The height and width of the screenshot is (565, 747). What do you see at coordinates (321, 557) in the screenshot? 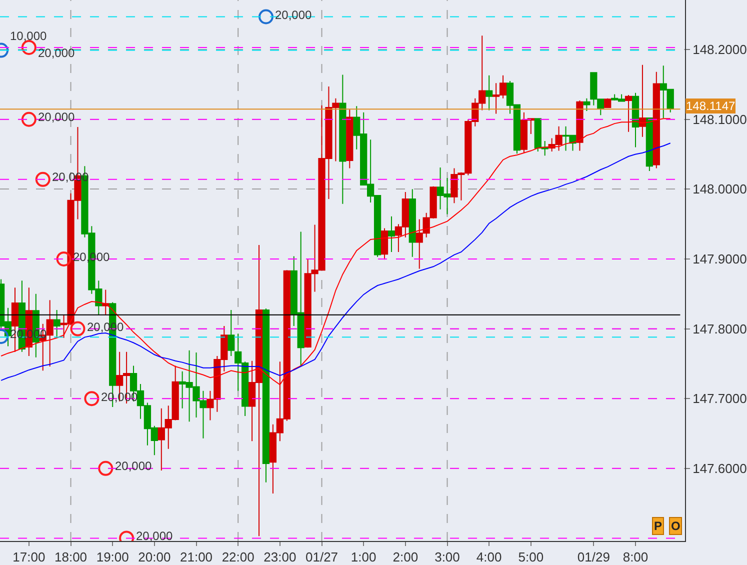
I see `x-tick-label: 01/27` at bounding box center [321, 557].